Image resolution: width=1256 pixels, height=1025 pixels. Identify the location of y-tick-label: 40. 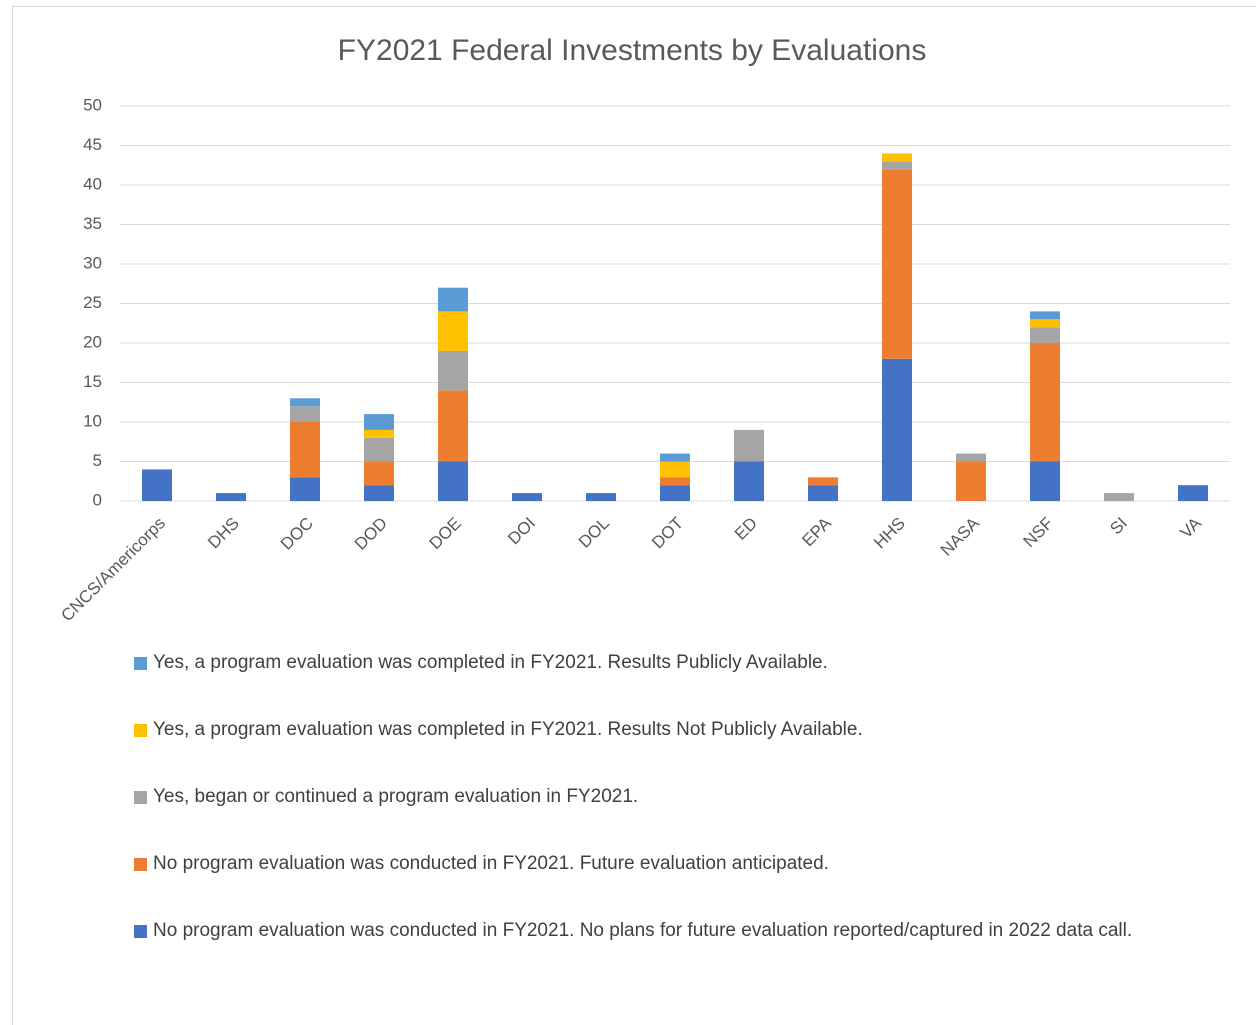
(92, 183).